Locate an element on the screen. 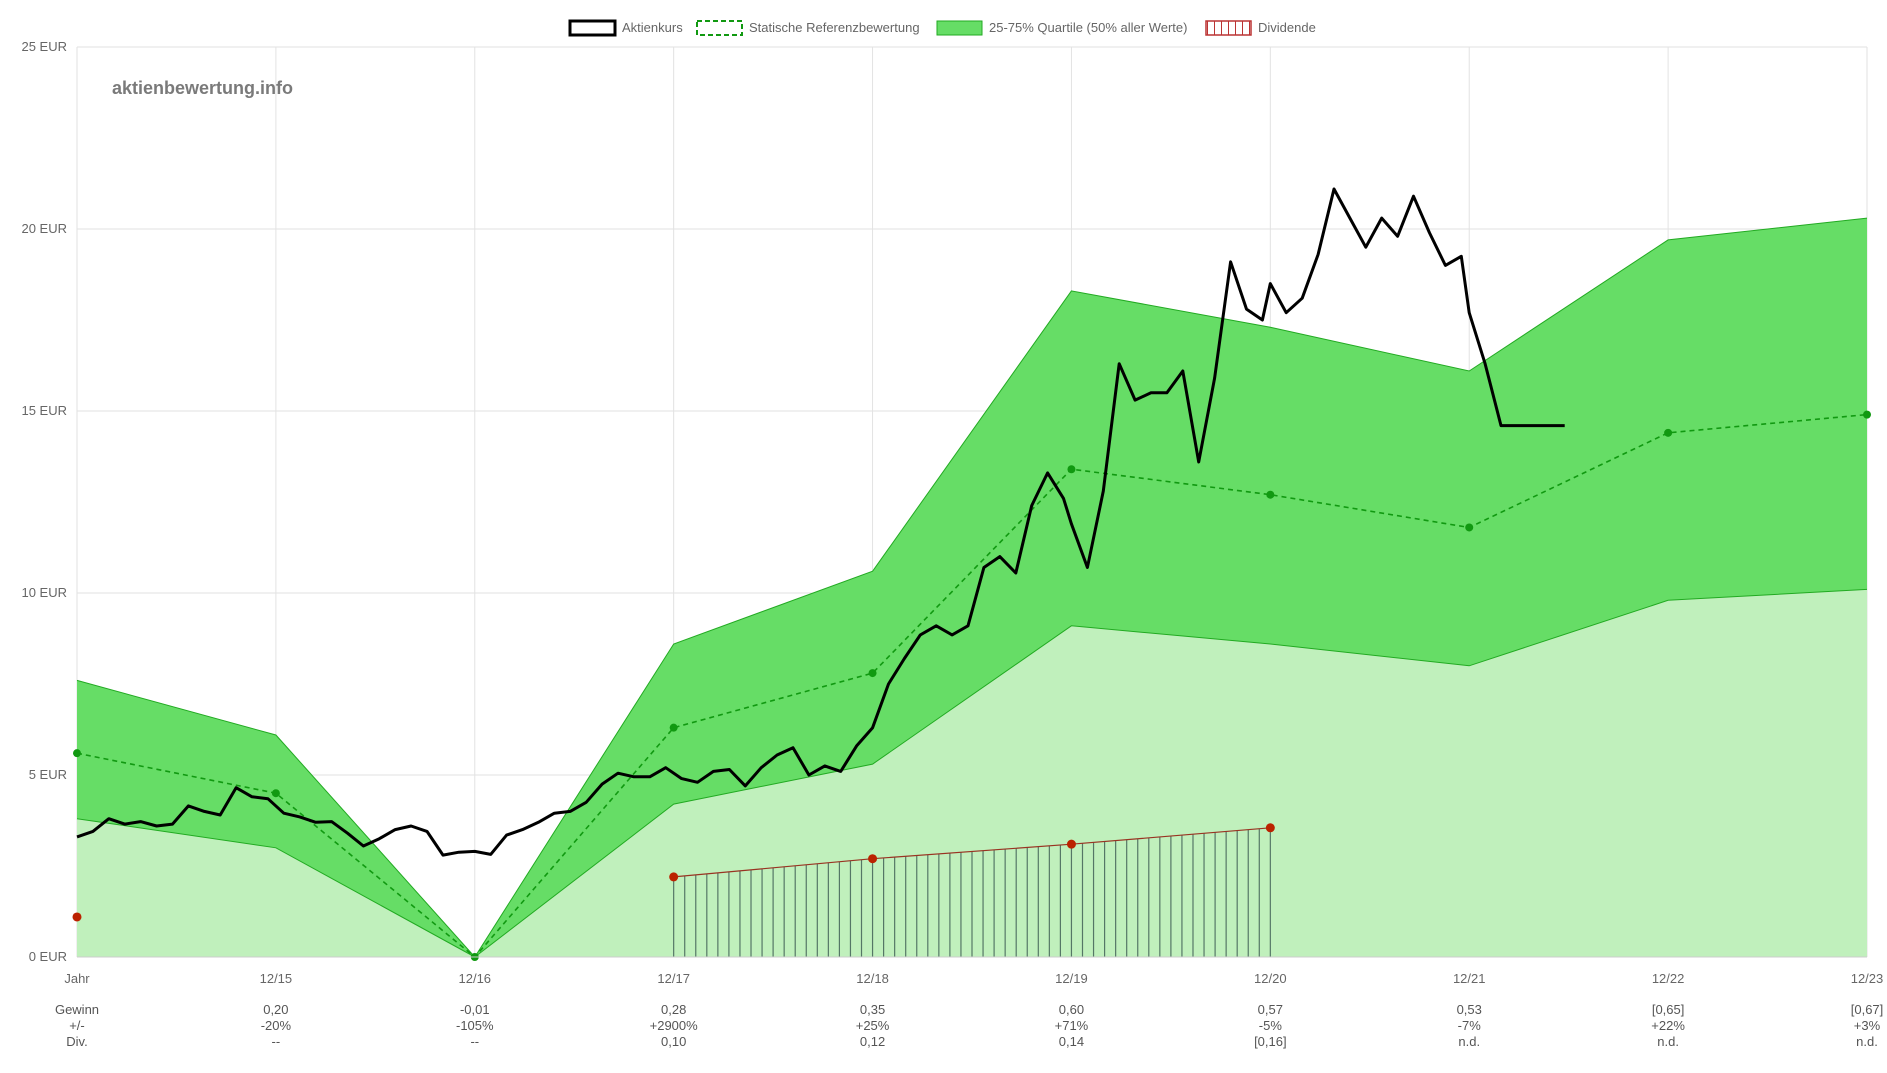 The width and height of the screenshot is (1887, 1073). summary-row-value: +2900% is located at coordinates (674, 1025).